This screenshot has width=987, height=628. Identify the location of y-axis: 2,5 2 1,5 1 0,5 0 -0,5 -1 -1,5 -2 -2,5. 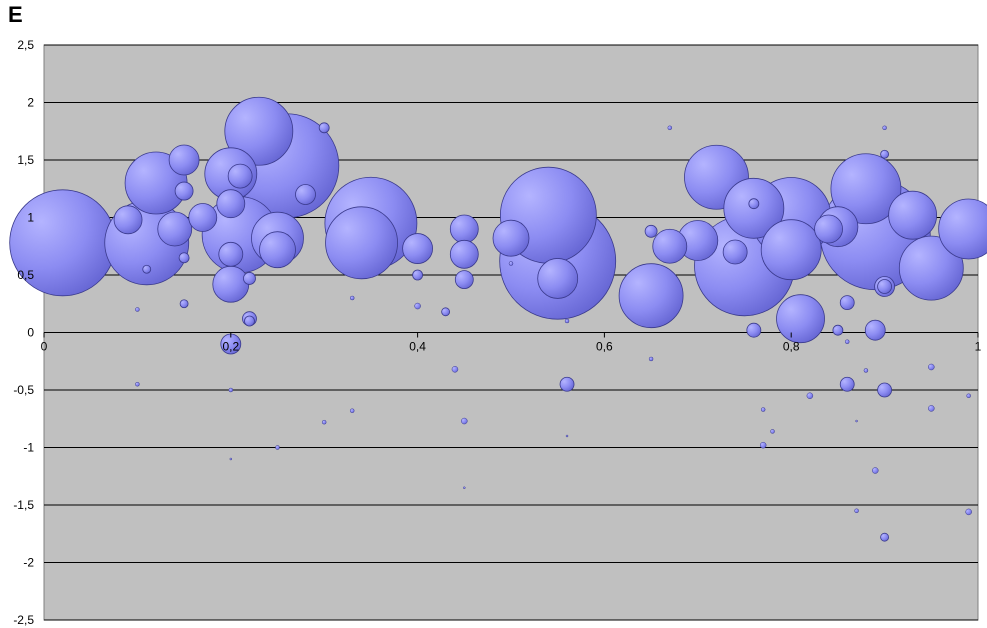
(23, 332).